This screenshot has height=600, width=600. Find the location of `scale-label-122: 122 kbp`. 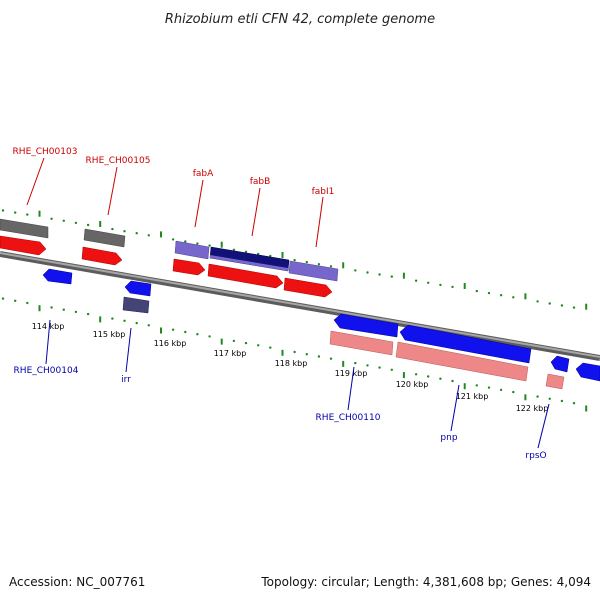

scale-label-122: 122 kbp is located at coordinates (532, 408).